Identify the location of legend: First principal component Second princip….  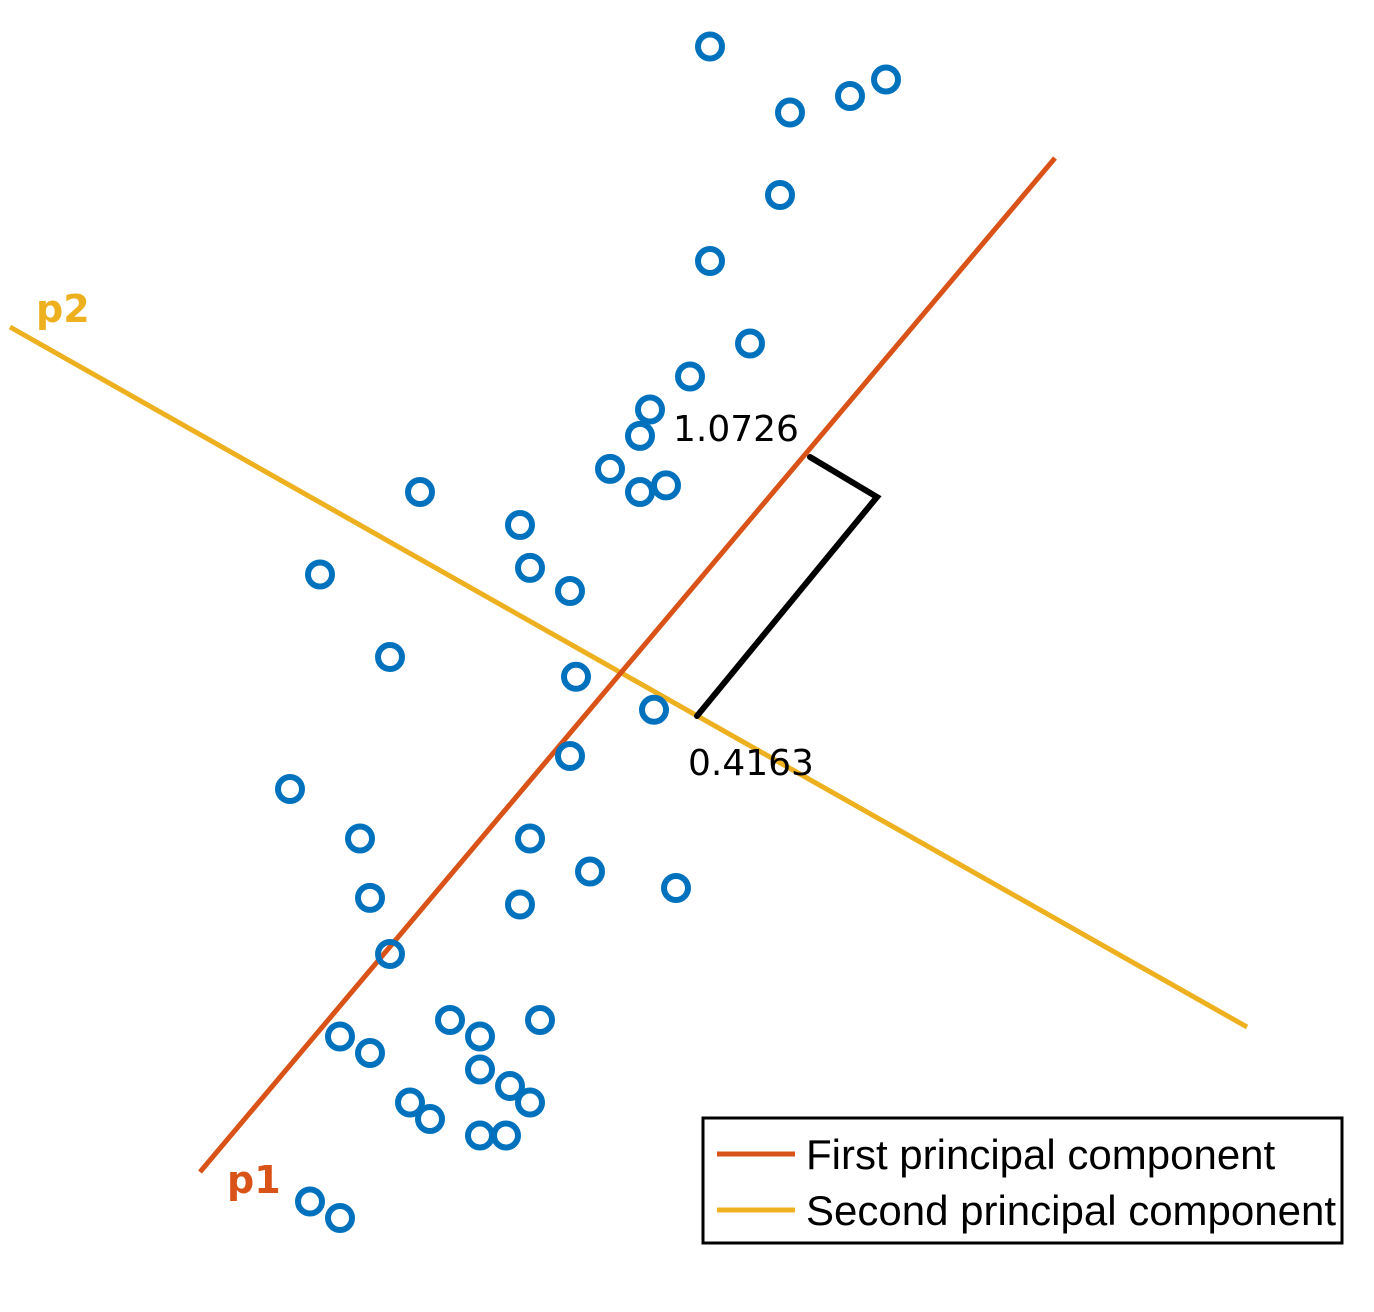
(1022, 1180).